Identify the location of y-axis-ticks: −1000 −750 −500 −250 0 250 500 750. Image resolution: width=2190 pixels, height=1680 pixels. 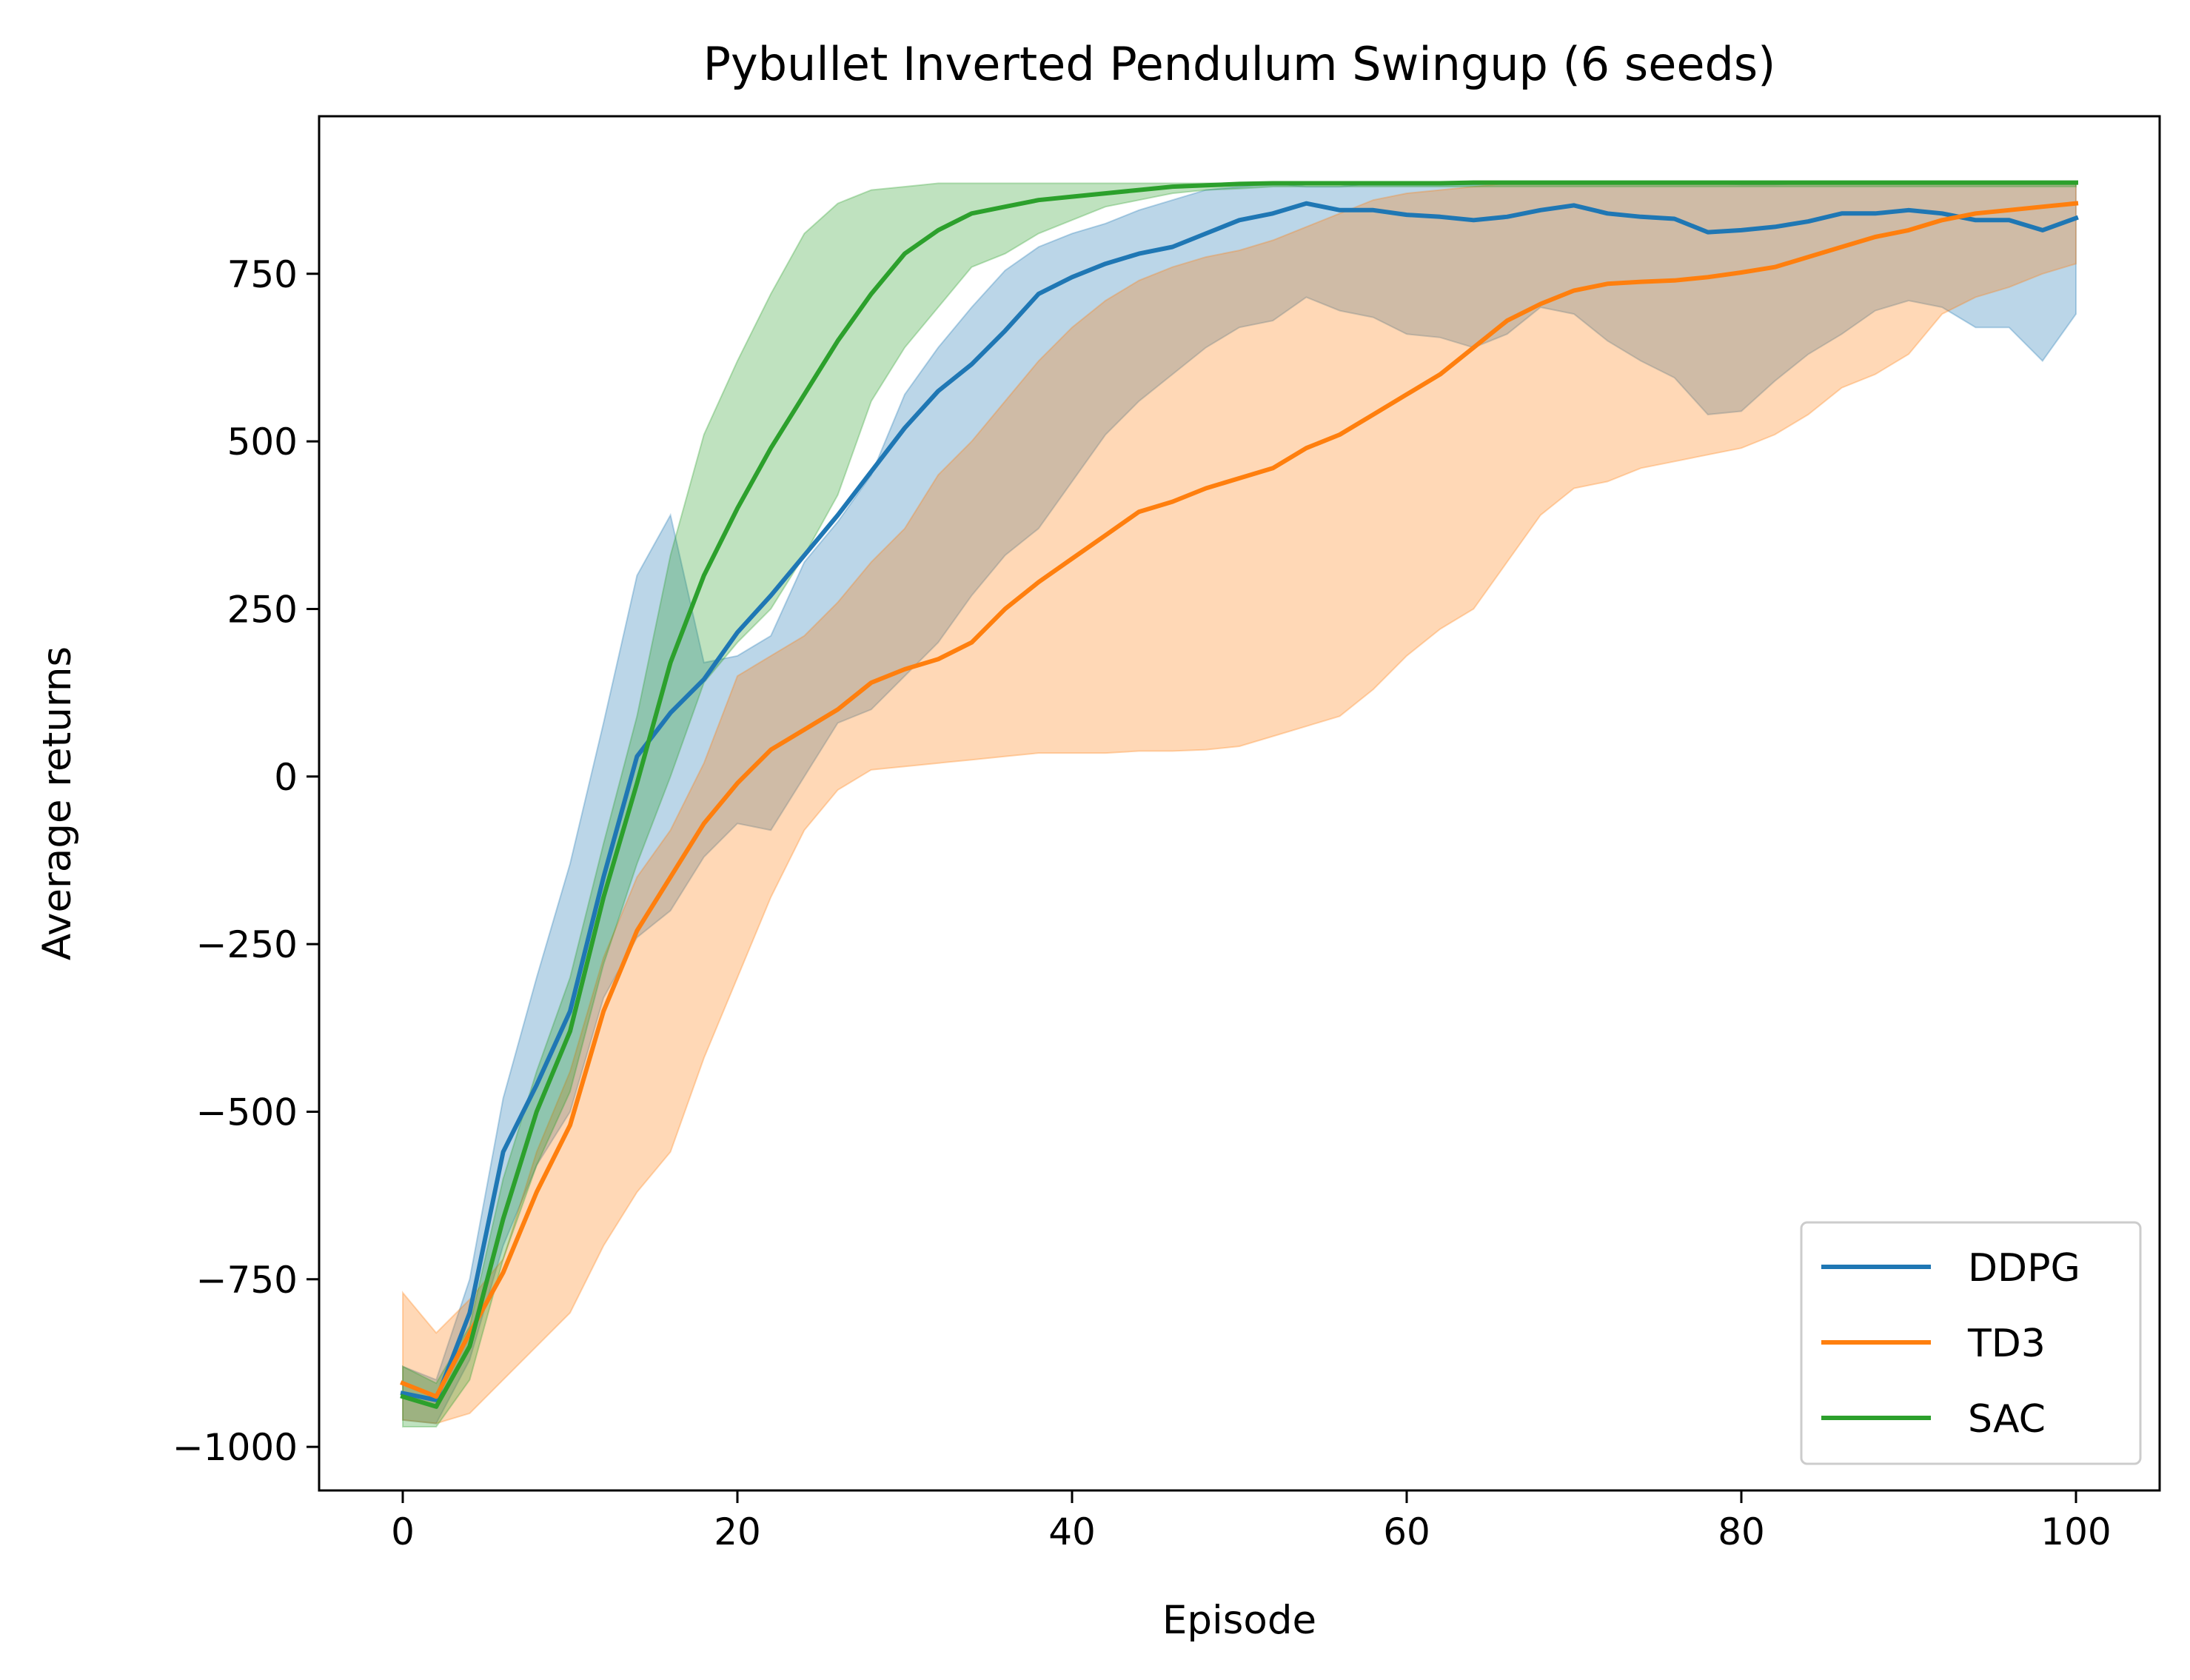
(246, 861).